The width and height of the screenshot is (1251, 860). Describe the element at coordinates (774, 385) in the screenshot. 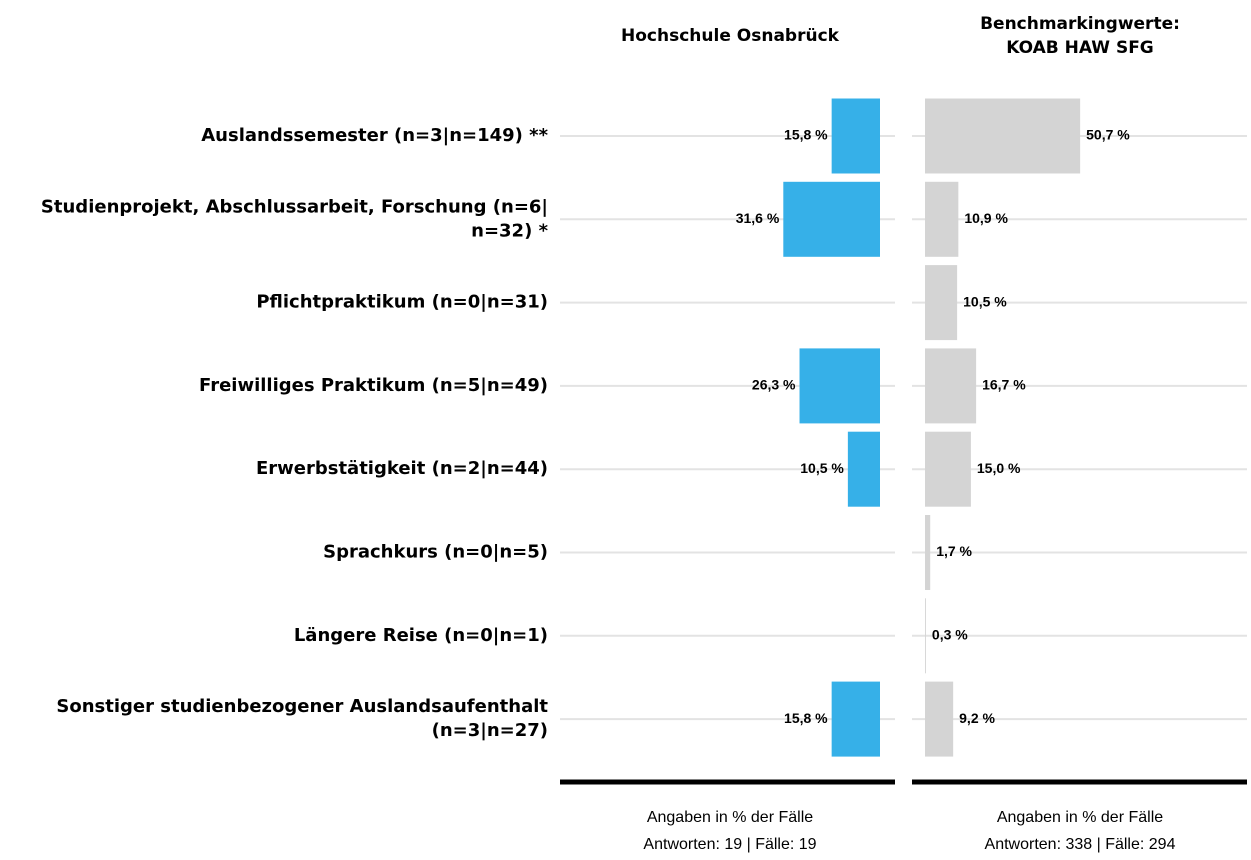

I see `value-label: 26,3 %` at that location.